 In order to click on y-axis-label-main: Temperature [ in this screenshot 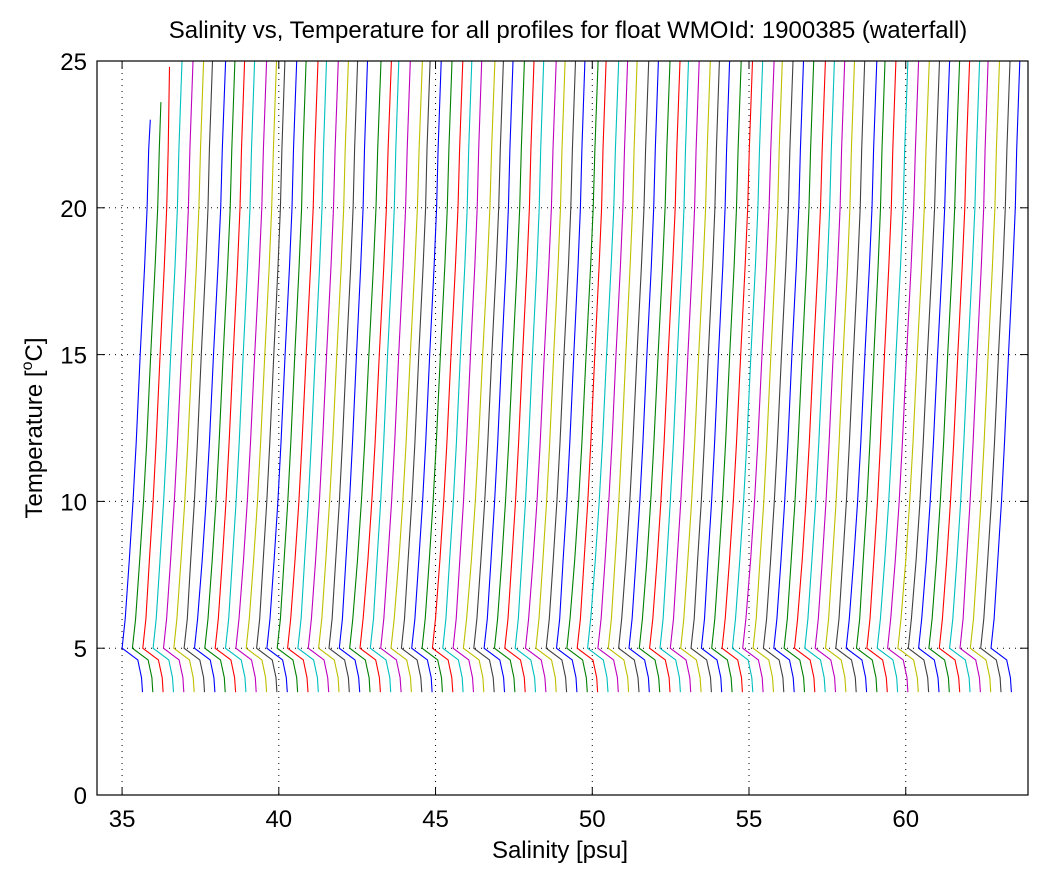, I will do `click(34, 444)`.